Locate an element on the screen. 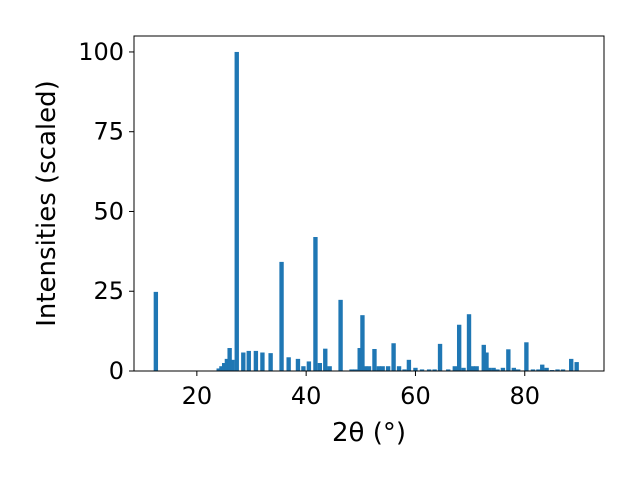 The image size is (640, 480). y-tick-label: 25 is located at coordinates (108, 291).